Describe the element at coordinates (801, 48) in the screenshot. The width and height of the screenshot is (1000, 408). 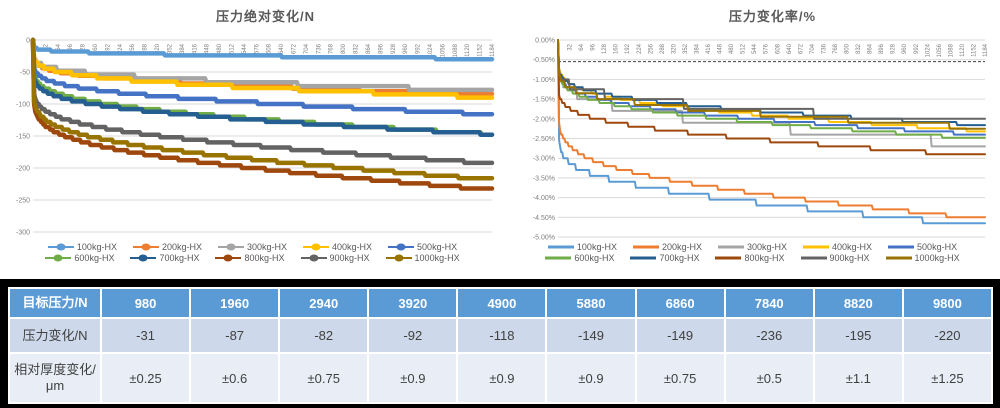
I see `x-tick-label: 672` at that location.